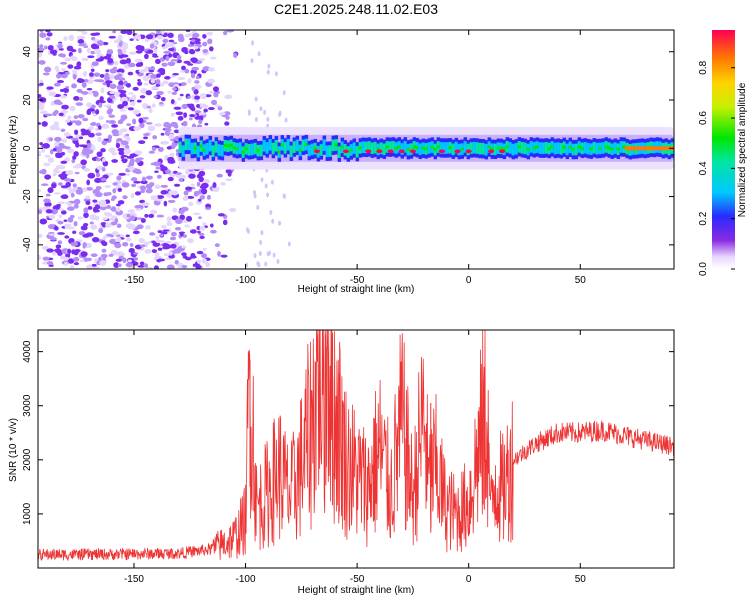 The image size is (750, 600). I want to click on colorbar-tick-label: 0.6, so click(703, 118).